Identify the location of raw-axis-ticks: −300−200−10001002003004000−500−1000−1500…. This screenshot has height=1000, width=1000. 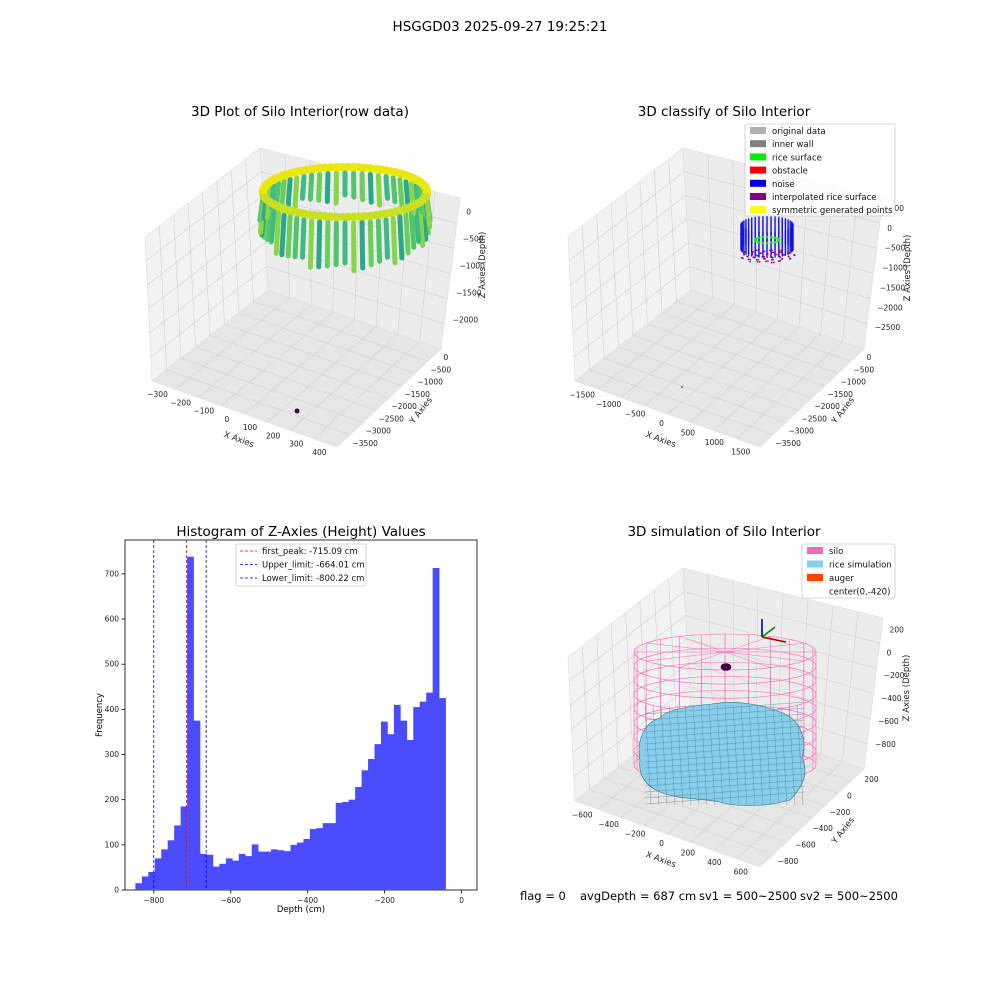
(316, 331).